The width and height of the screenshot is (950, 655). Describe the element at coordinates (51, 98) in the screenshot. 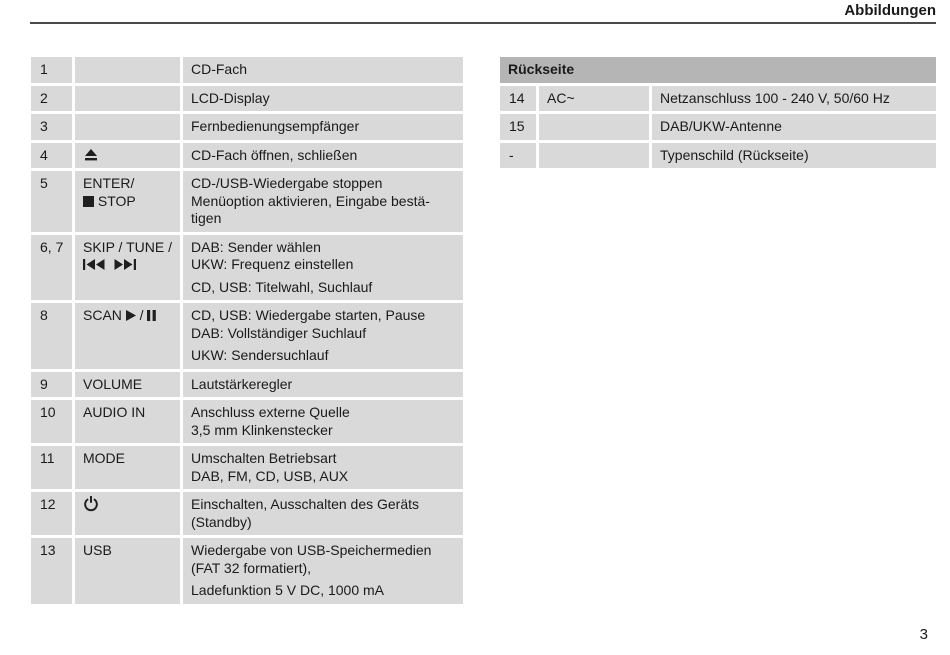

I see `row-number: 2` at that location.